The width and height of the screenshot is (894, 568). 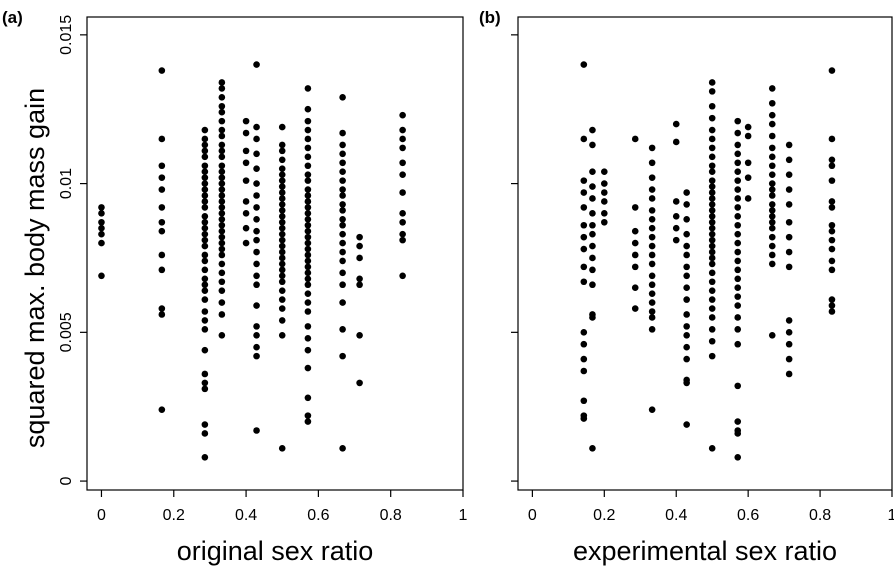 I want to click on x-tick-label-a-0: 0, so click(x=101, y=515).